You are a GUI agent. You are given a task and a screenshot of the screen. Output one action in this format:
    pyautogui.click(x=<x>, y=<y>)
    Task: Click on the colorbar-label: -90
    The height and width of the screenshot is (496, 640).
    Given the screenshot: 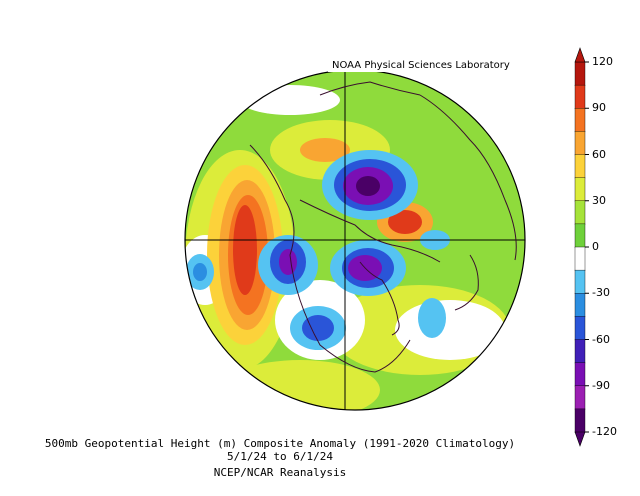 What is the action you would take?
    pyautogui.click(x=601, y=385)
    